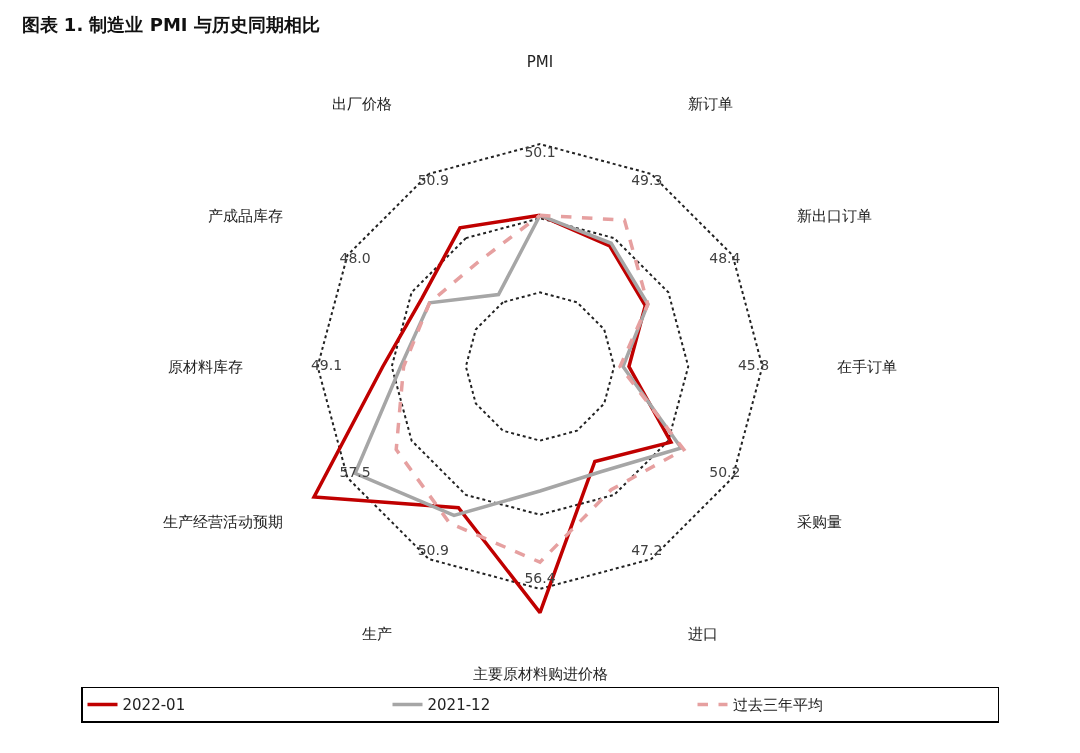 The image size is (1080, 753). Describe the element at coordinates (835, 216) in the screenshot. I see `spoke-label: 新出口订单` at that location.